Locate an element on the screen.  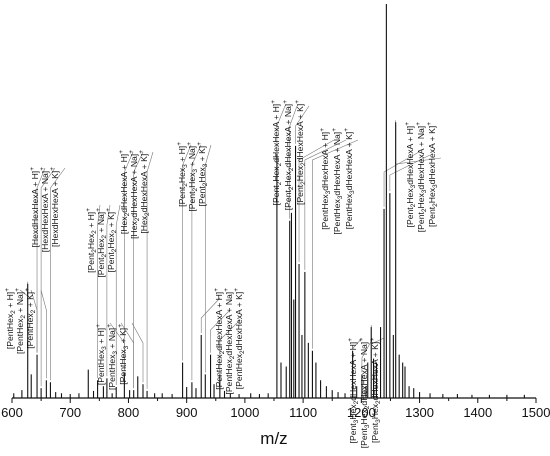
x-tick-label: 1300 is located at coordinates (419, 412).